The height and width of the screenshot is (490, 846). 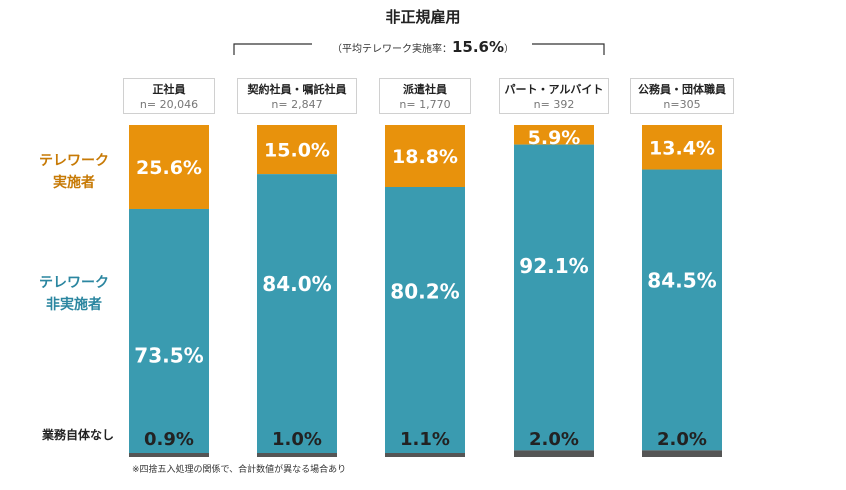 What do you see at coordinates (391, 49) in the screenshot?
I see `subtitle-prefix: （平均テレワーク実施率：` at bounding box center [391, 49].